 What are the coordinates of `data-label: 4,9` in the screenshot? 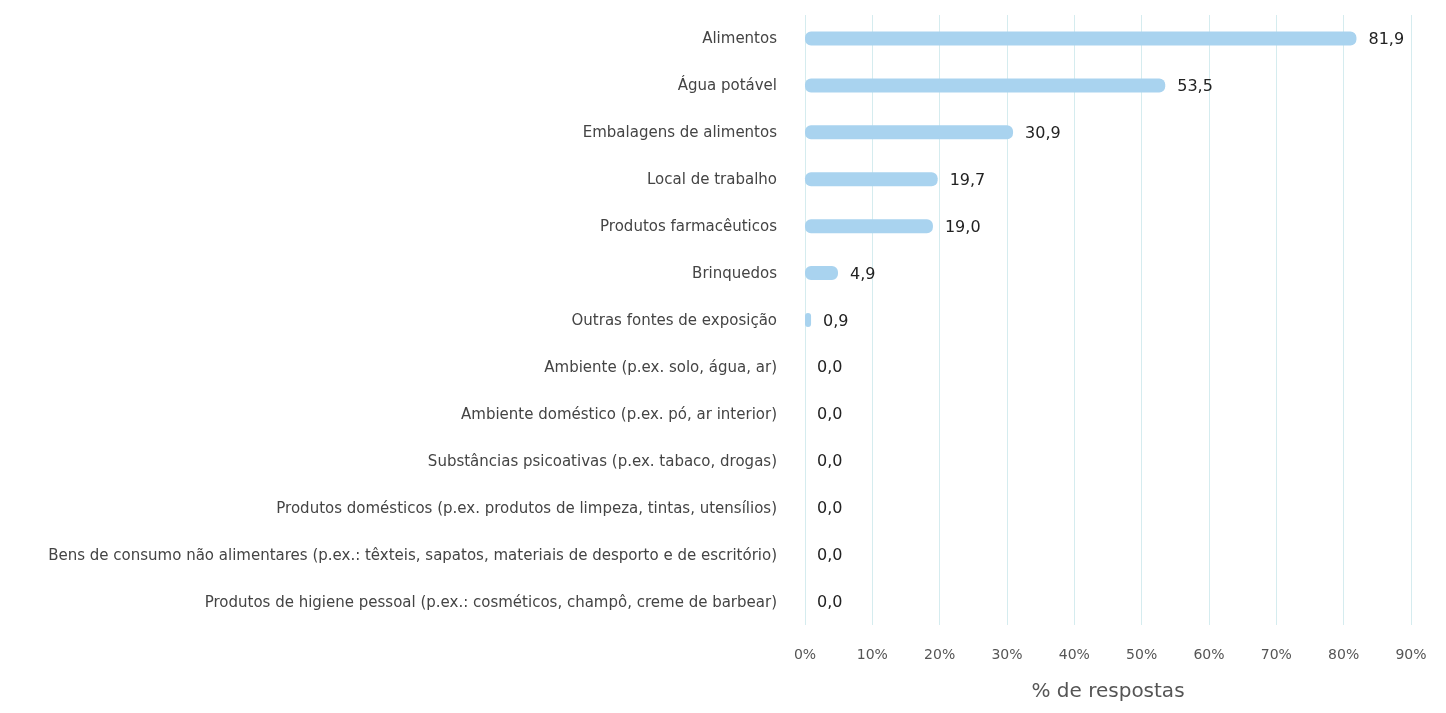 It's located at (862, 273).